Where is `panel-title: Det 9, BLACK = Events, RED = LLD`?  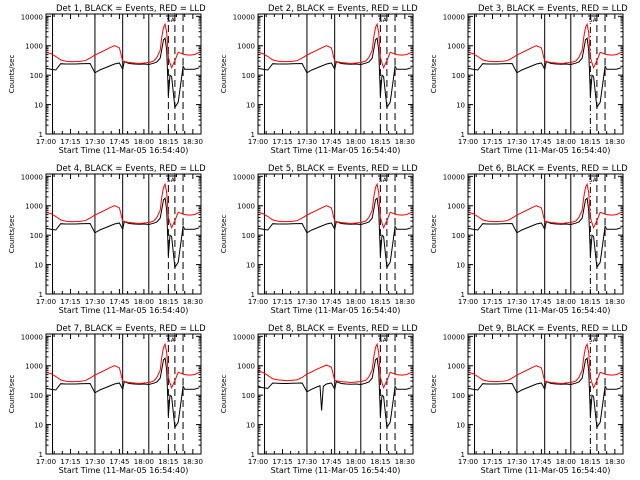
panel-title: Det 9, BLACK = Events, RED = LLD is located at coordinates (553, 329).